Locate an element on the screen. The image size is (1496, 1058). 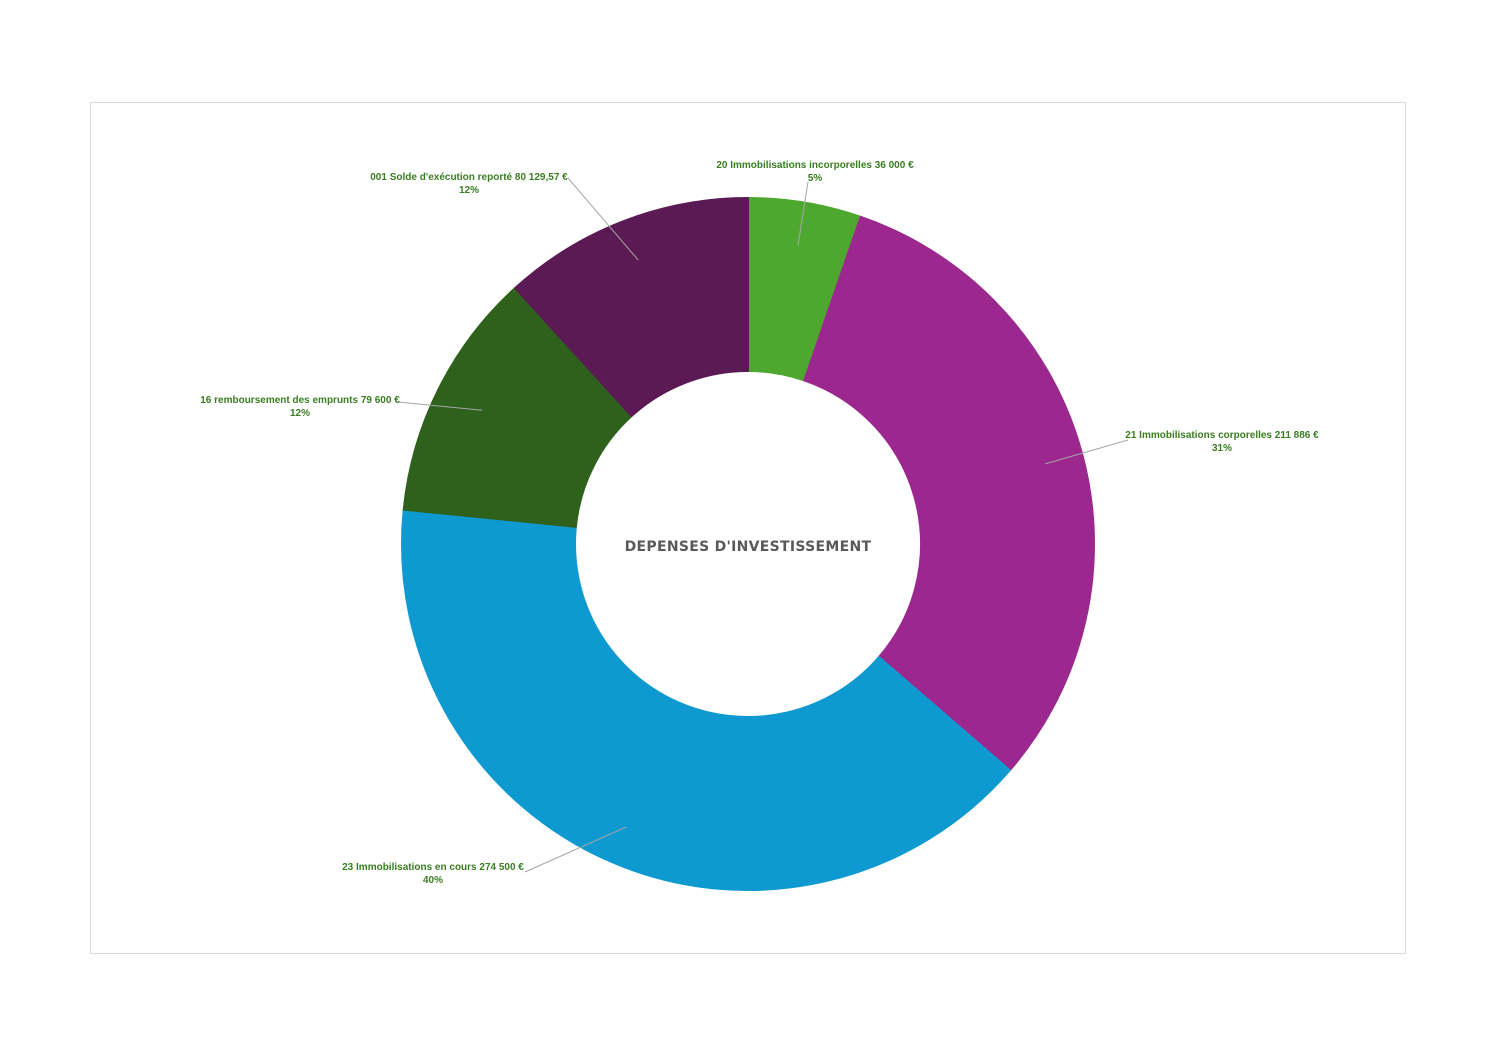
percent-label-4: 12% is located at coordinates (300, 413).